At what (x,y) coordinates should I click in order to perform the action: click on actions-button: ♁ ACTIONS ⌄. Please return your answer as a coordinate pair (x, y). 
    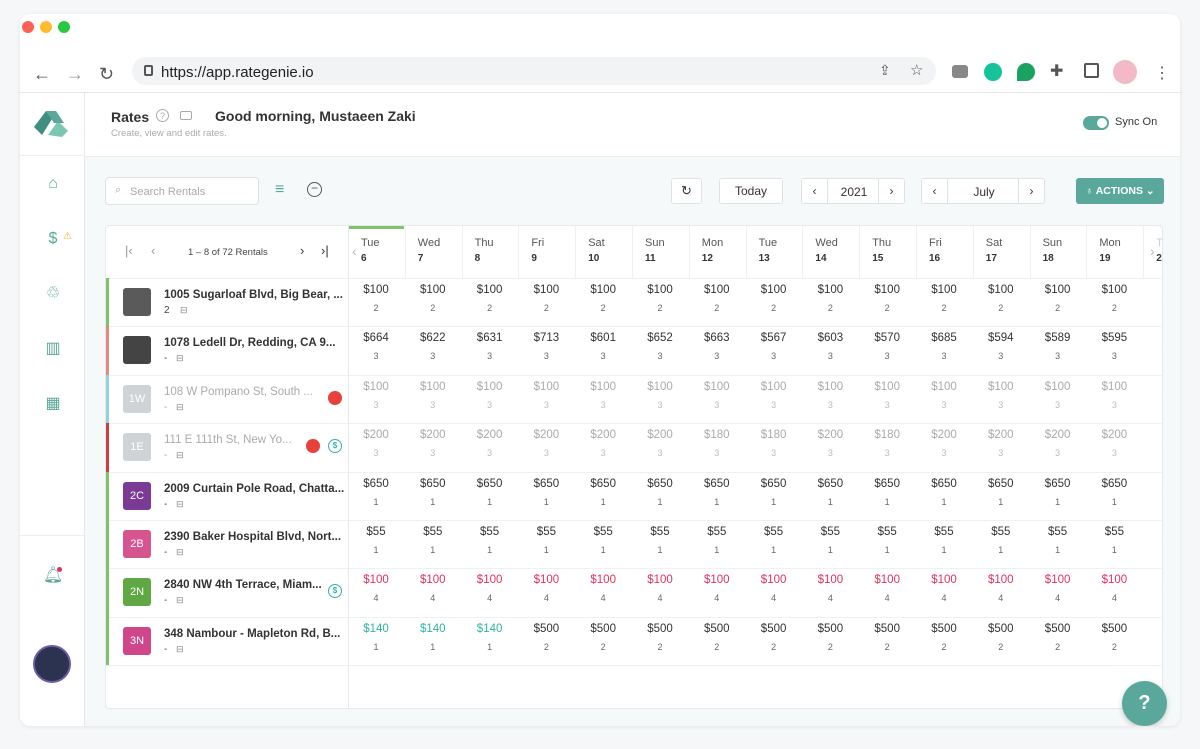
    Looking at the image, I should click on (1120, 191).